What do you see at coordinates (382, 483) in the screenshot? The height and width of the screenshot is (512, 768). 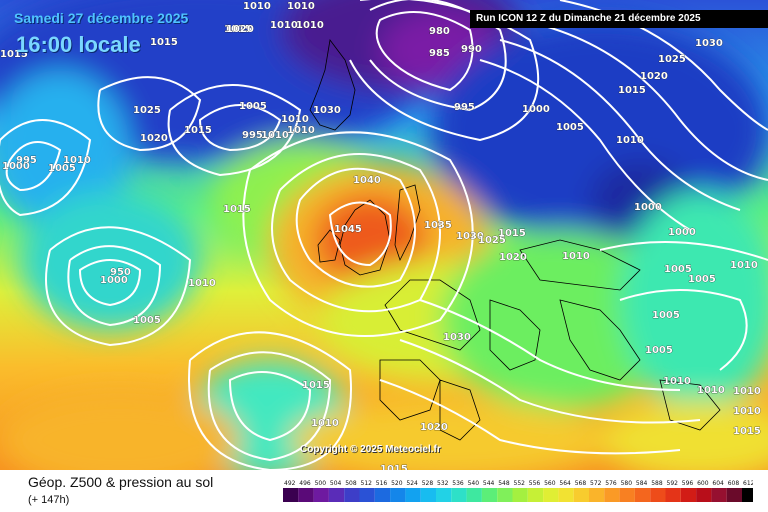 I see `legend-tick: 516` at bounding box center [382, 483].